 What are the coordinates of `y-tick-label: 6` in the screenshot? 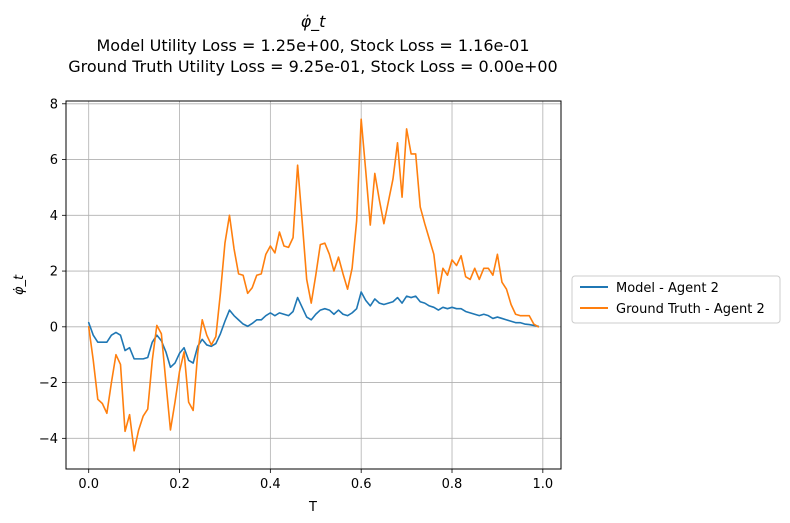 It's located at (54, 160).